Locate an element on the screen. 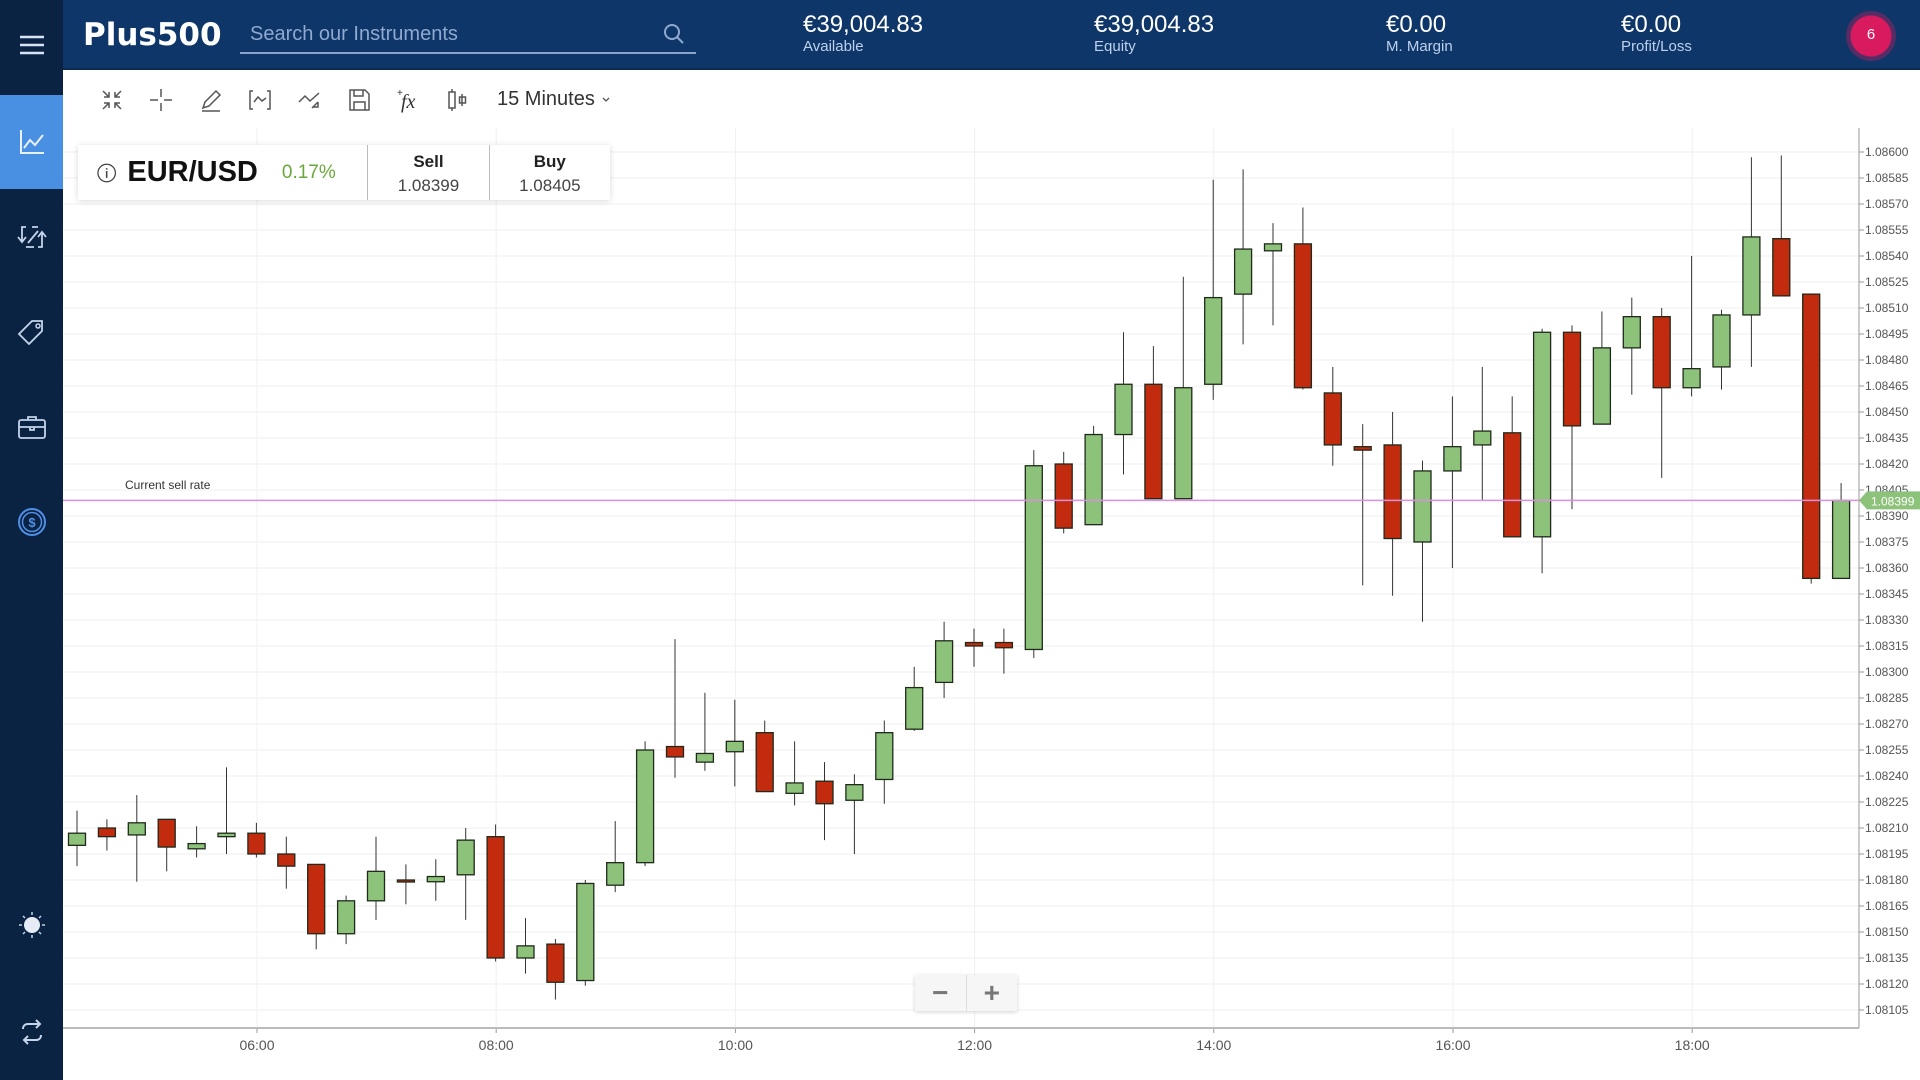  sidebar-item-trade is located at coordinates (31, 237).